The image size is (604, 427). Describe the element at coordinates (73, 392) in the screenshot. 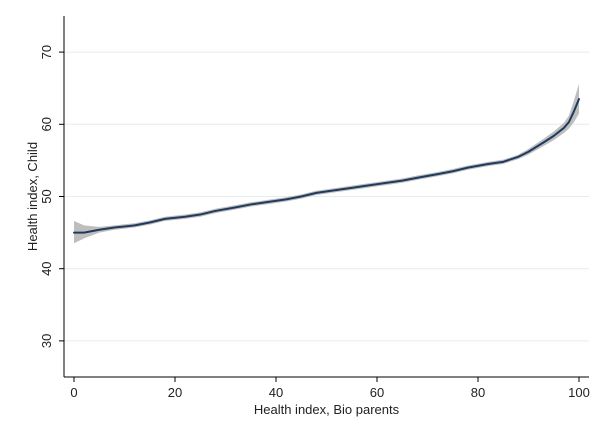

I see `x-tick-label-0: 0` at that location.